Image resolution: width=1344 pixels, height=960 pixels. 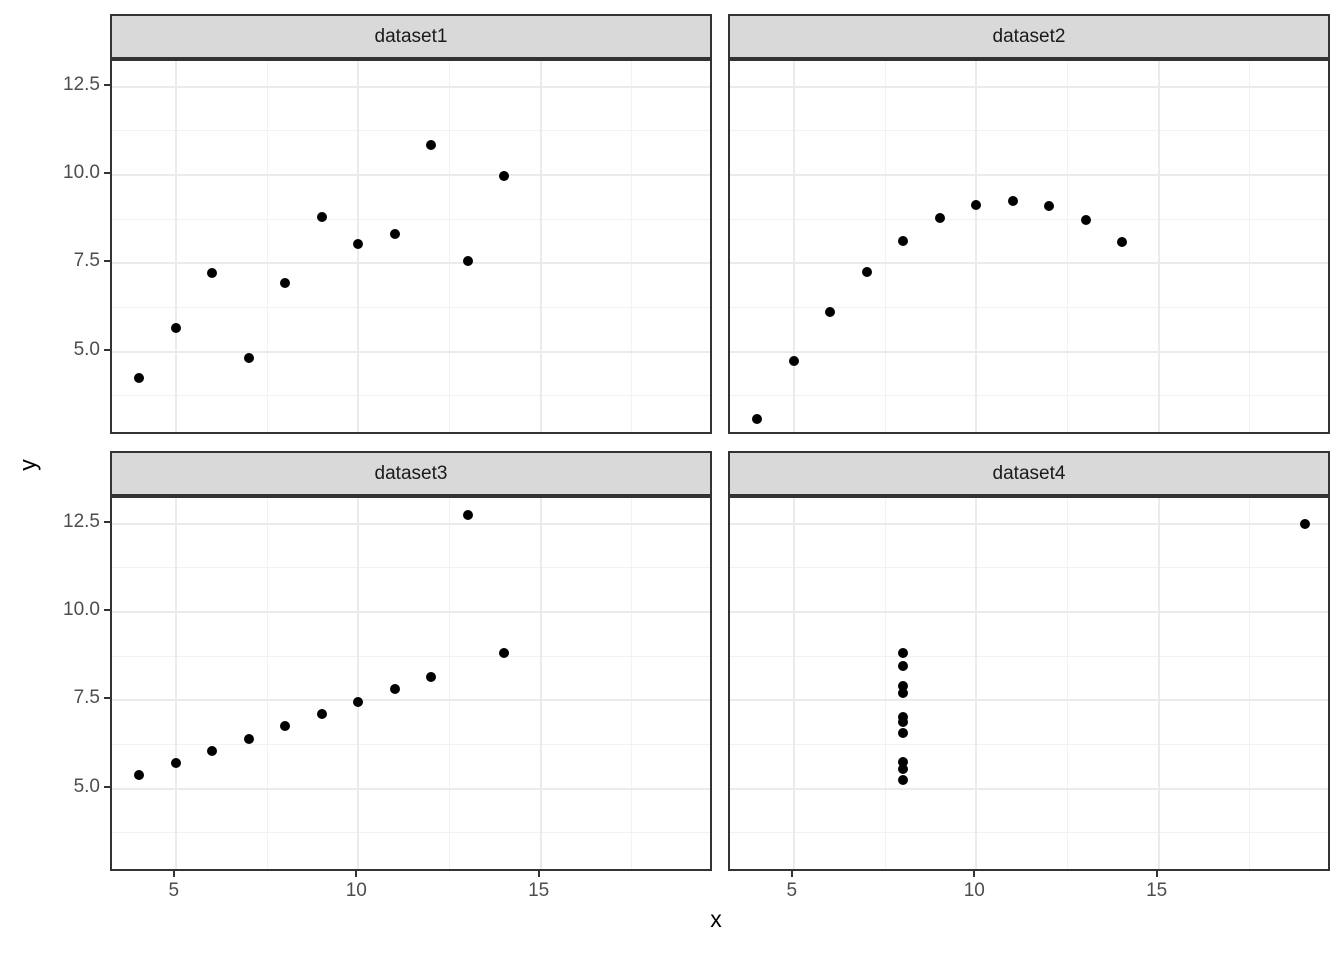 I want to click on facet-strip-label: dataset4, so click(x=1029, y=473).